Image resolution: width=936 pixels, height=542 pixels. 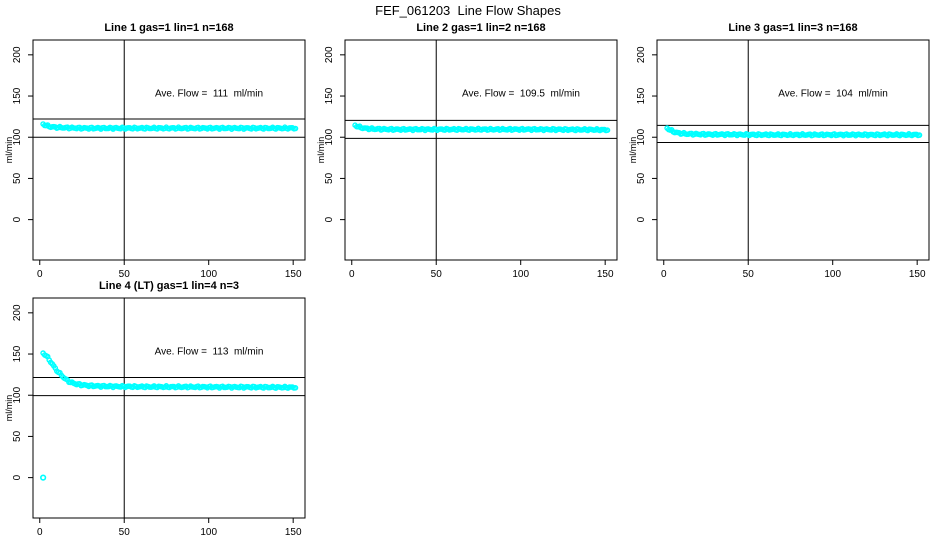 I want to click on ave-flow-annotation: Ave. Flow = 109.5 ml/min, so click(x=521, y=94).